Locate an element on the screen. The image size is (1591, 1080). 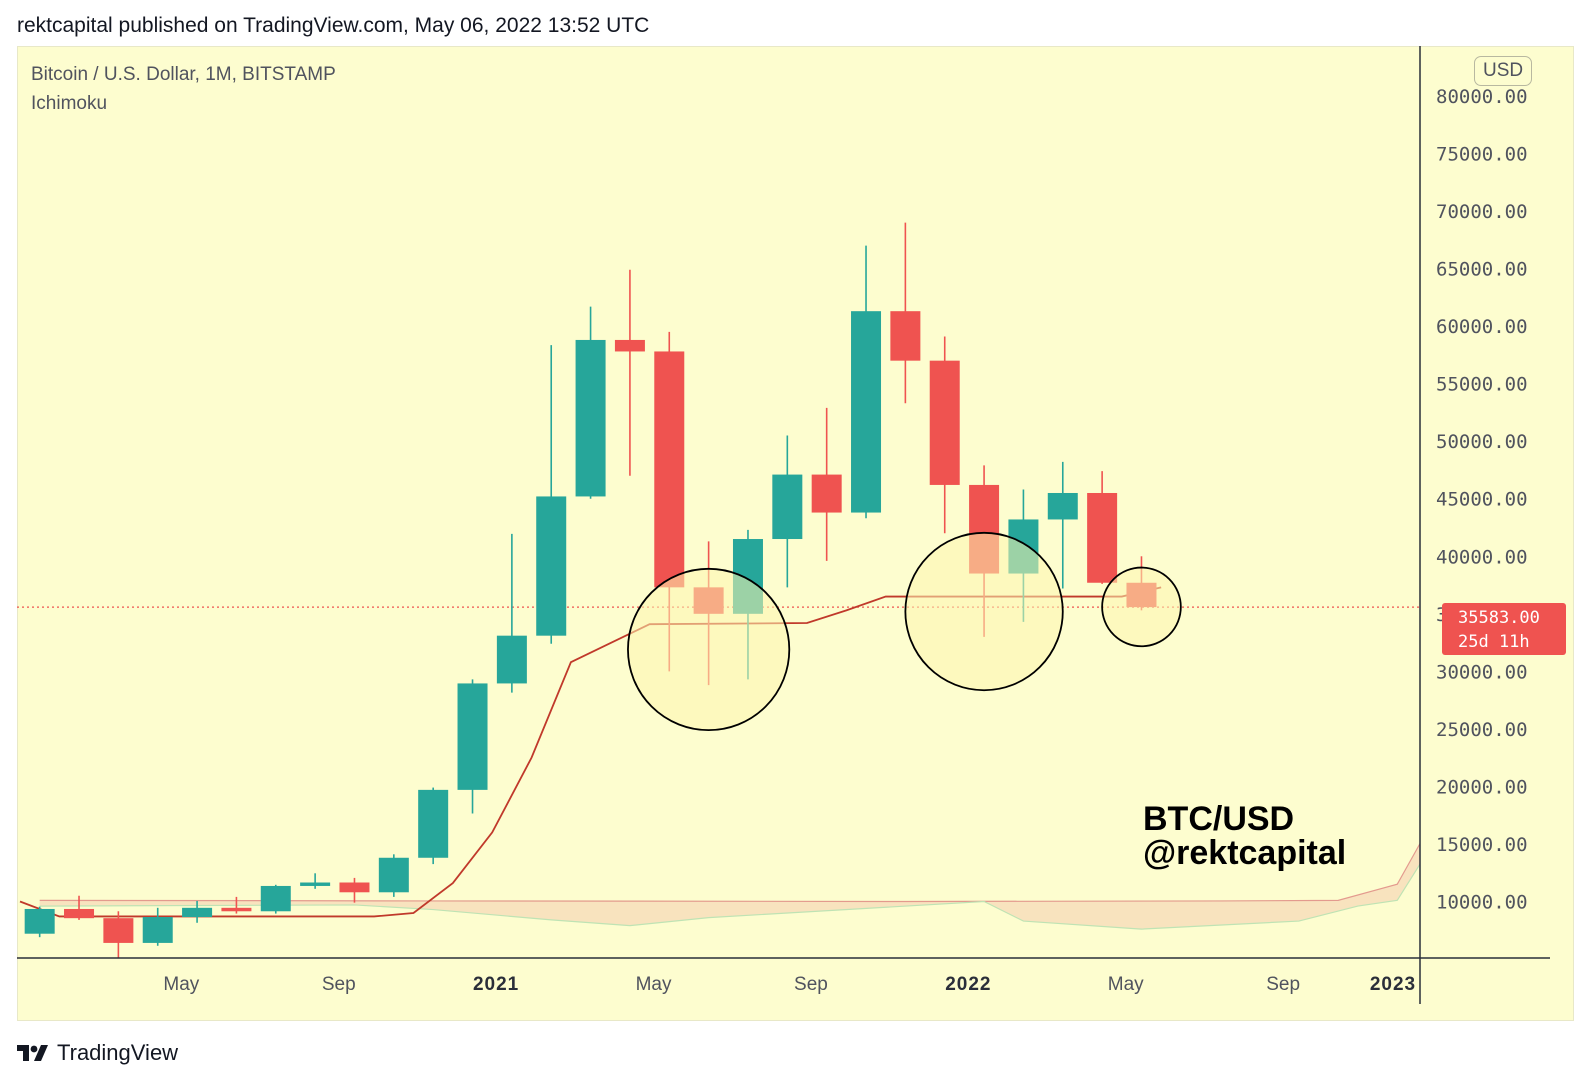
cloud-lower-line is located at coordinates (729, 896).